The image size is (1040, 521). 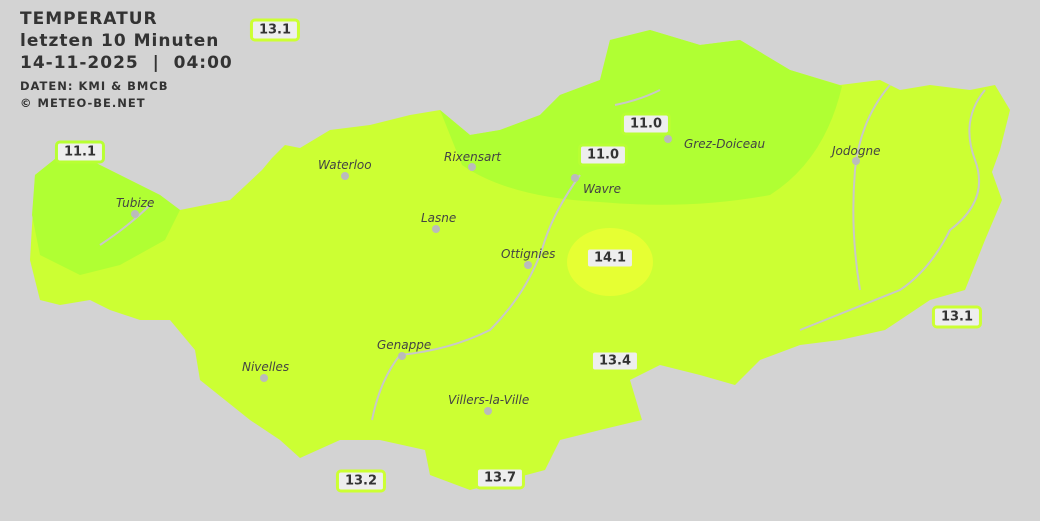 What do you see at coordinates (724, 144) in the screenshot?
I see `svg-text: Grez-Doiceau` at bounding box center [724, 144].